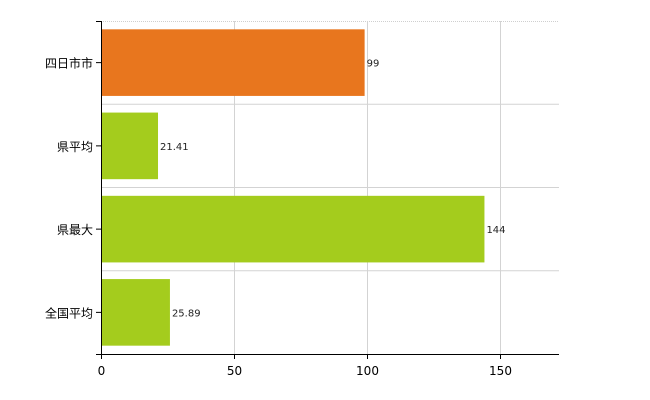  Describe the element at coordinates (367, 371) in the screenshot. I see `x-tick-label: 100` at that location.